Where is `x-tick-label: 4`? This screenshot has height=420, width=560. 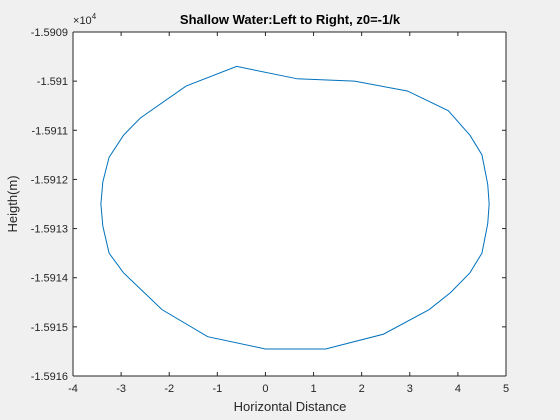 x-tick-label: 4 is located at coordinates (458, 389).